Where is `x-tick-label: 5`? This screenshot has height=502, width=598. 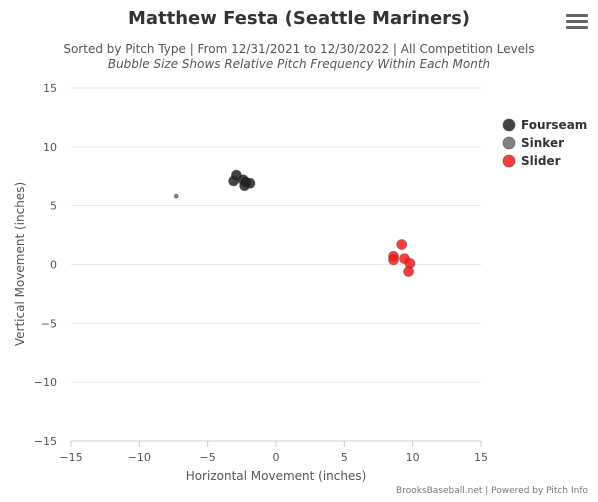 x-tick-label: 5 is located at coordinates (344, 457).